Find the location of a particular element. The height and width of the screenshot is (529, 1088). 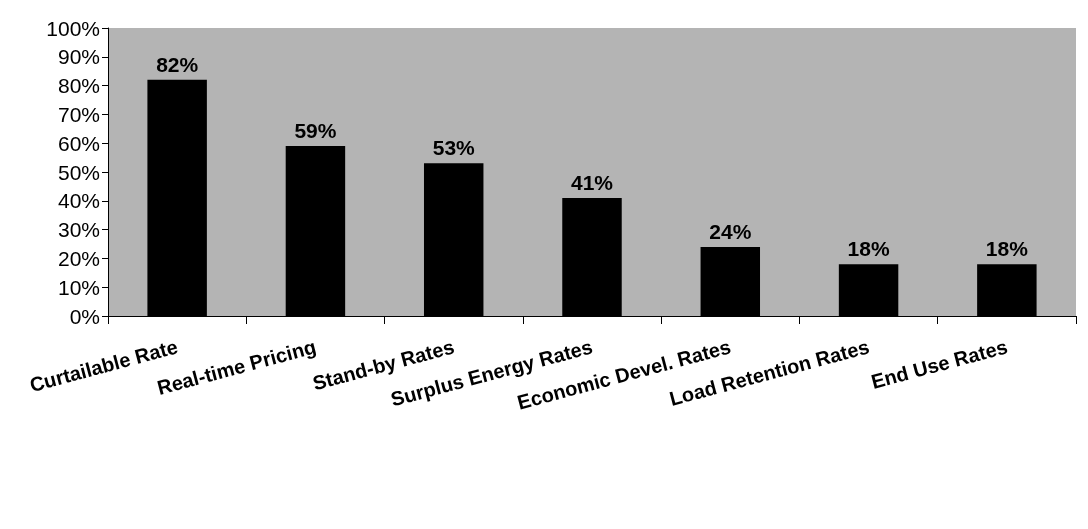

y-tick-label: 20% is located at coordinates (78, 258).